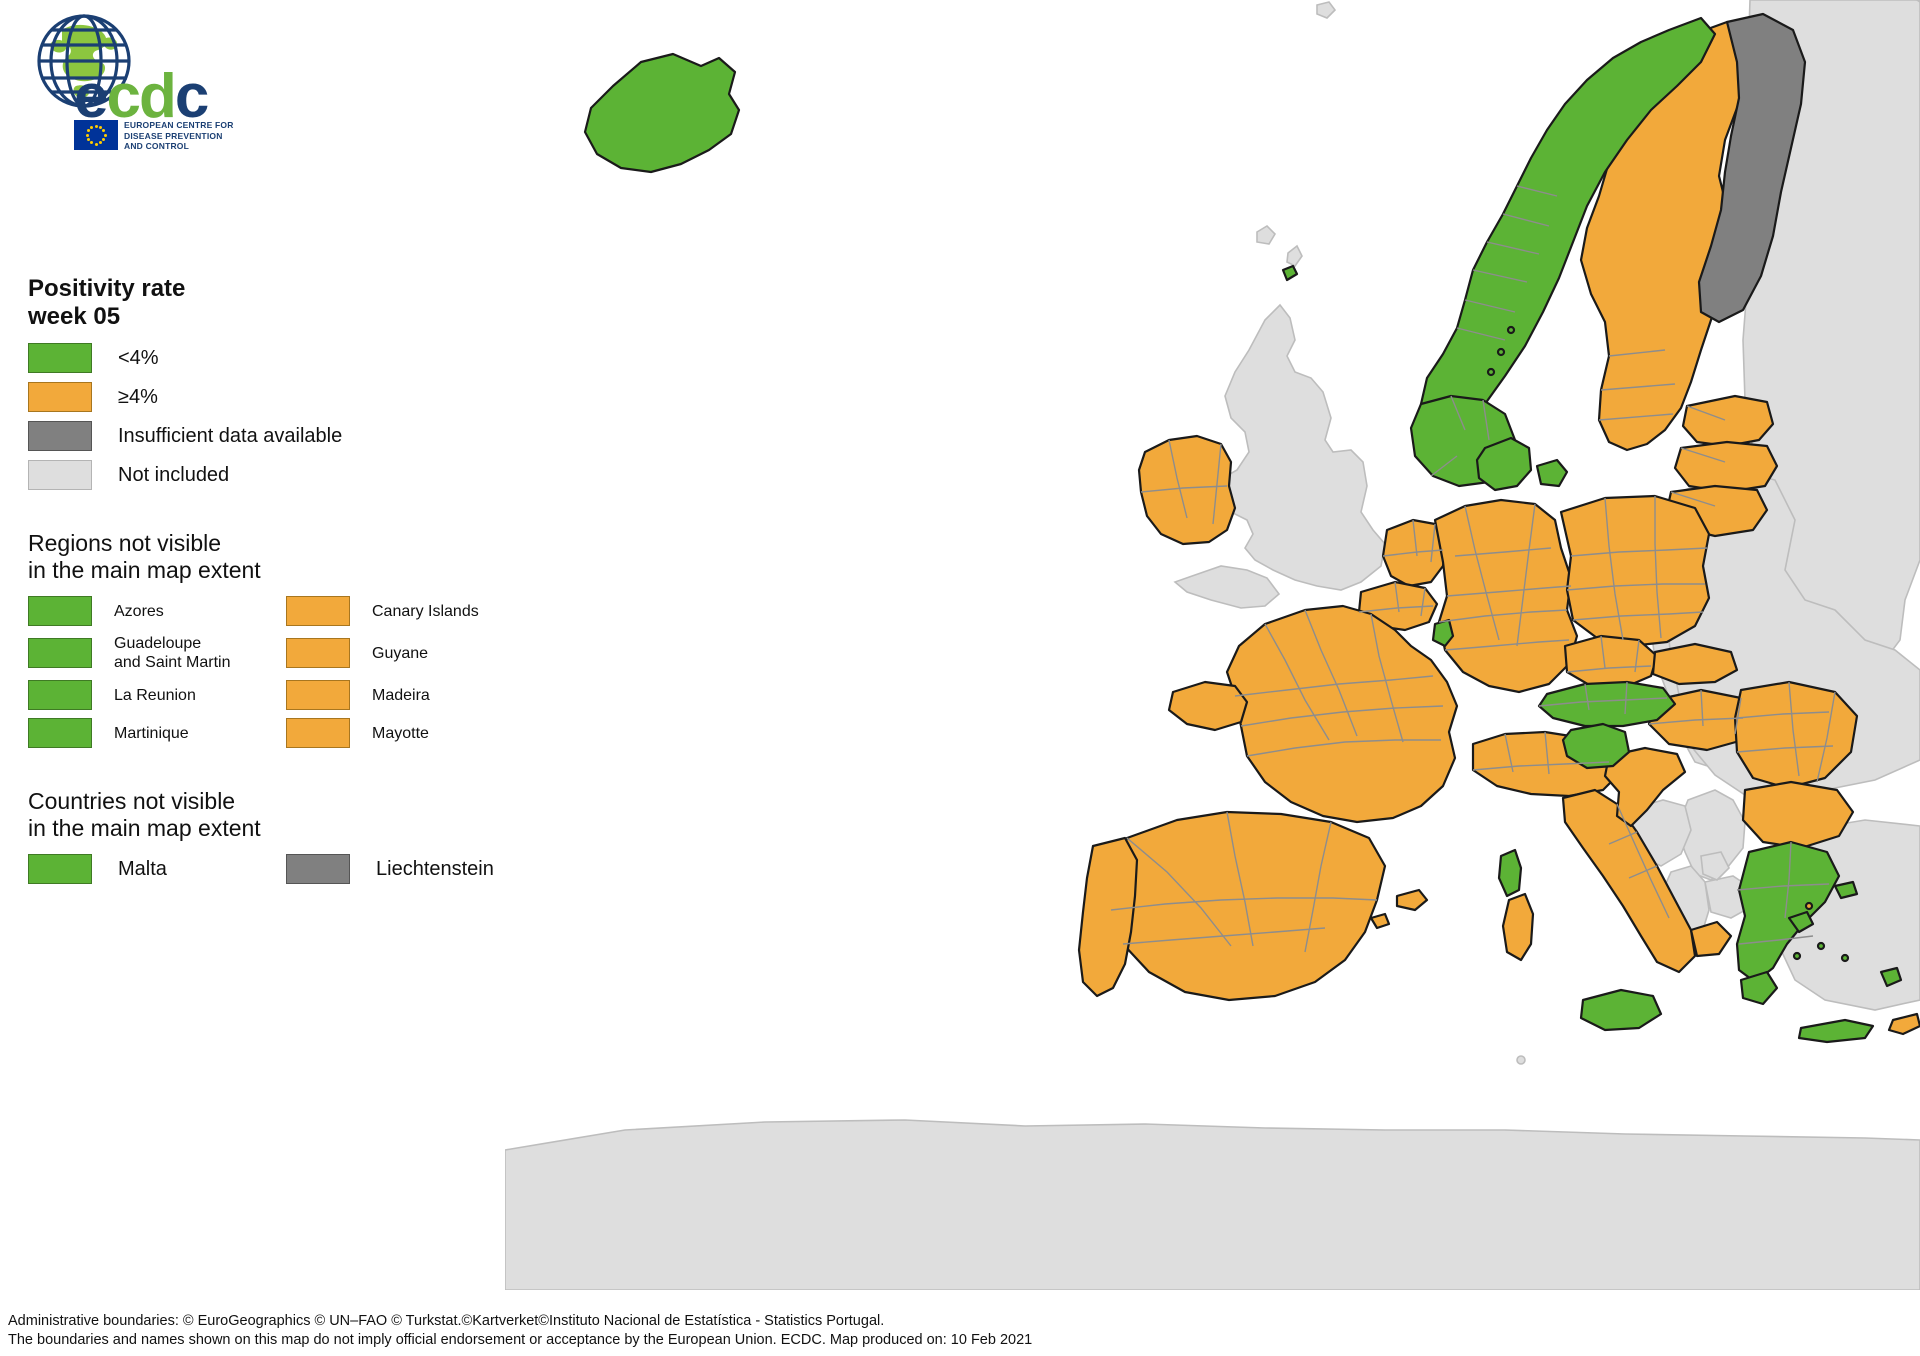 Image resolution: width=1920 pixels, height=1356 pixels. Describe the element at coordinates (263, 303) in the screenshot. I see `legend-title: Positivity rate week 05` at that location.